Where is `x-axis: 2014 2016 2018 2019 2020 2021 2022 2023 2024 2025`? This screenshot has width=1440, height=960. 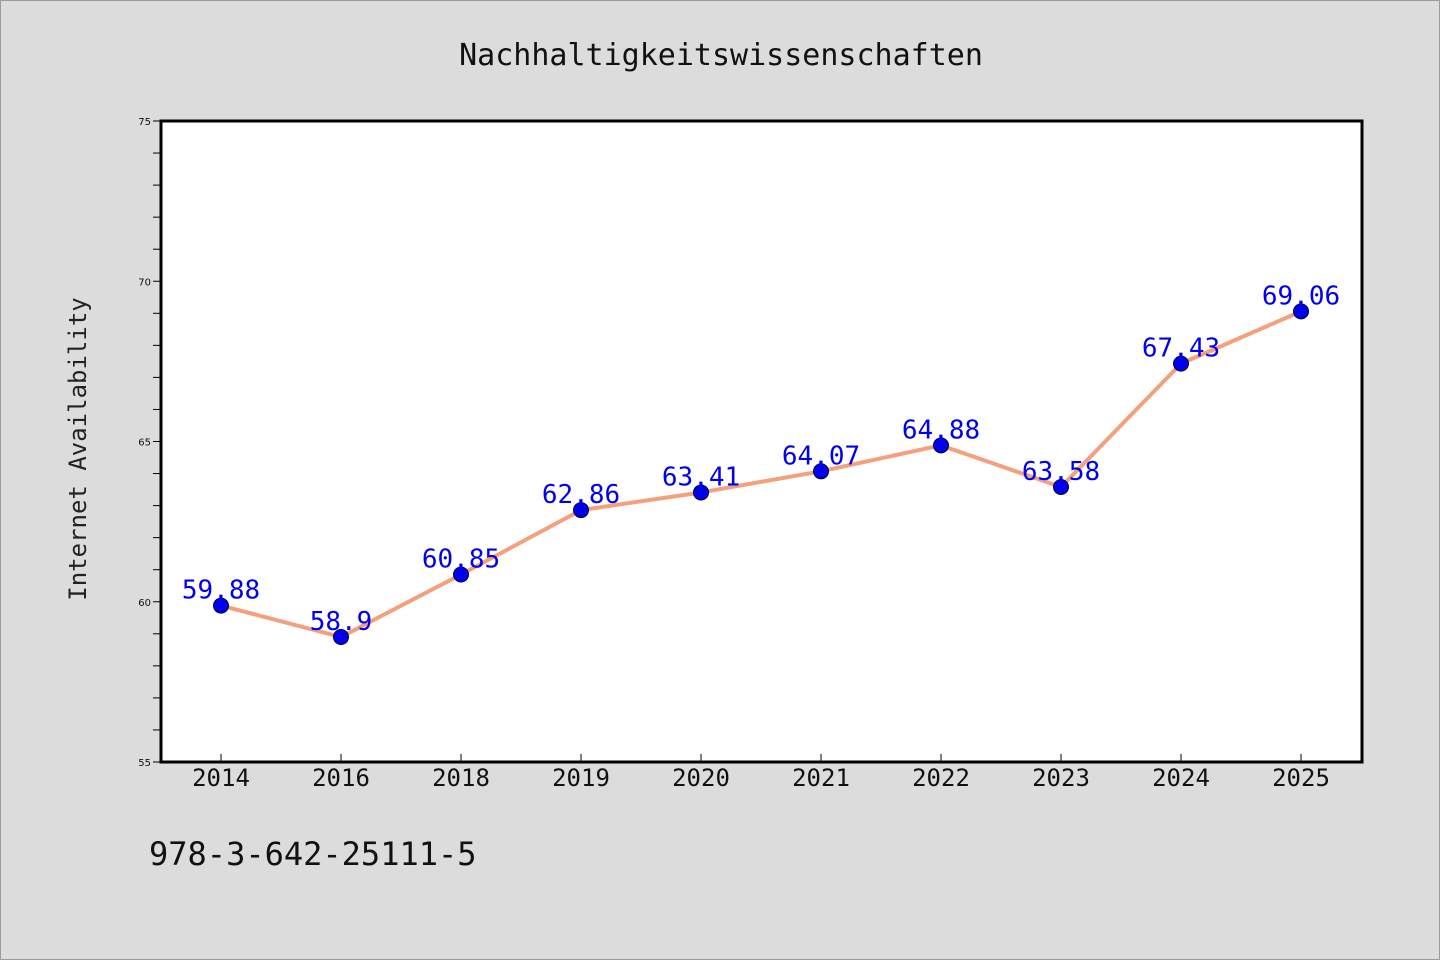
x-axis: 2014 2016 2018 2019 2020 2021 2022 2023 2024 2025 is located at coordinates (761, 773).